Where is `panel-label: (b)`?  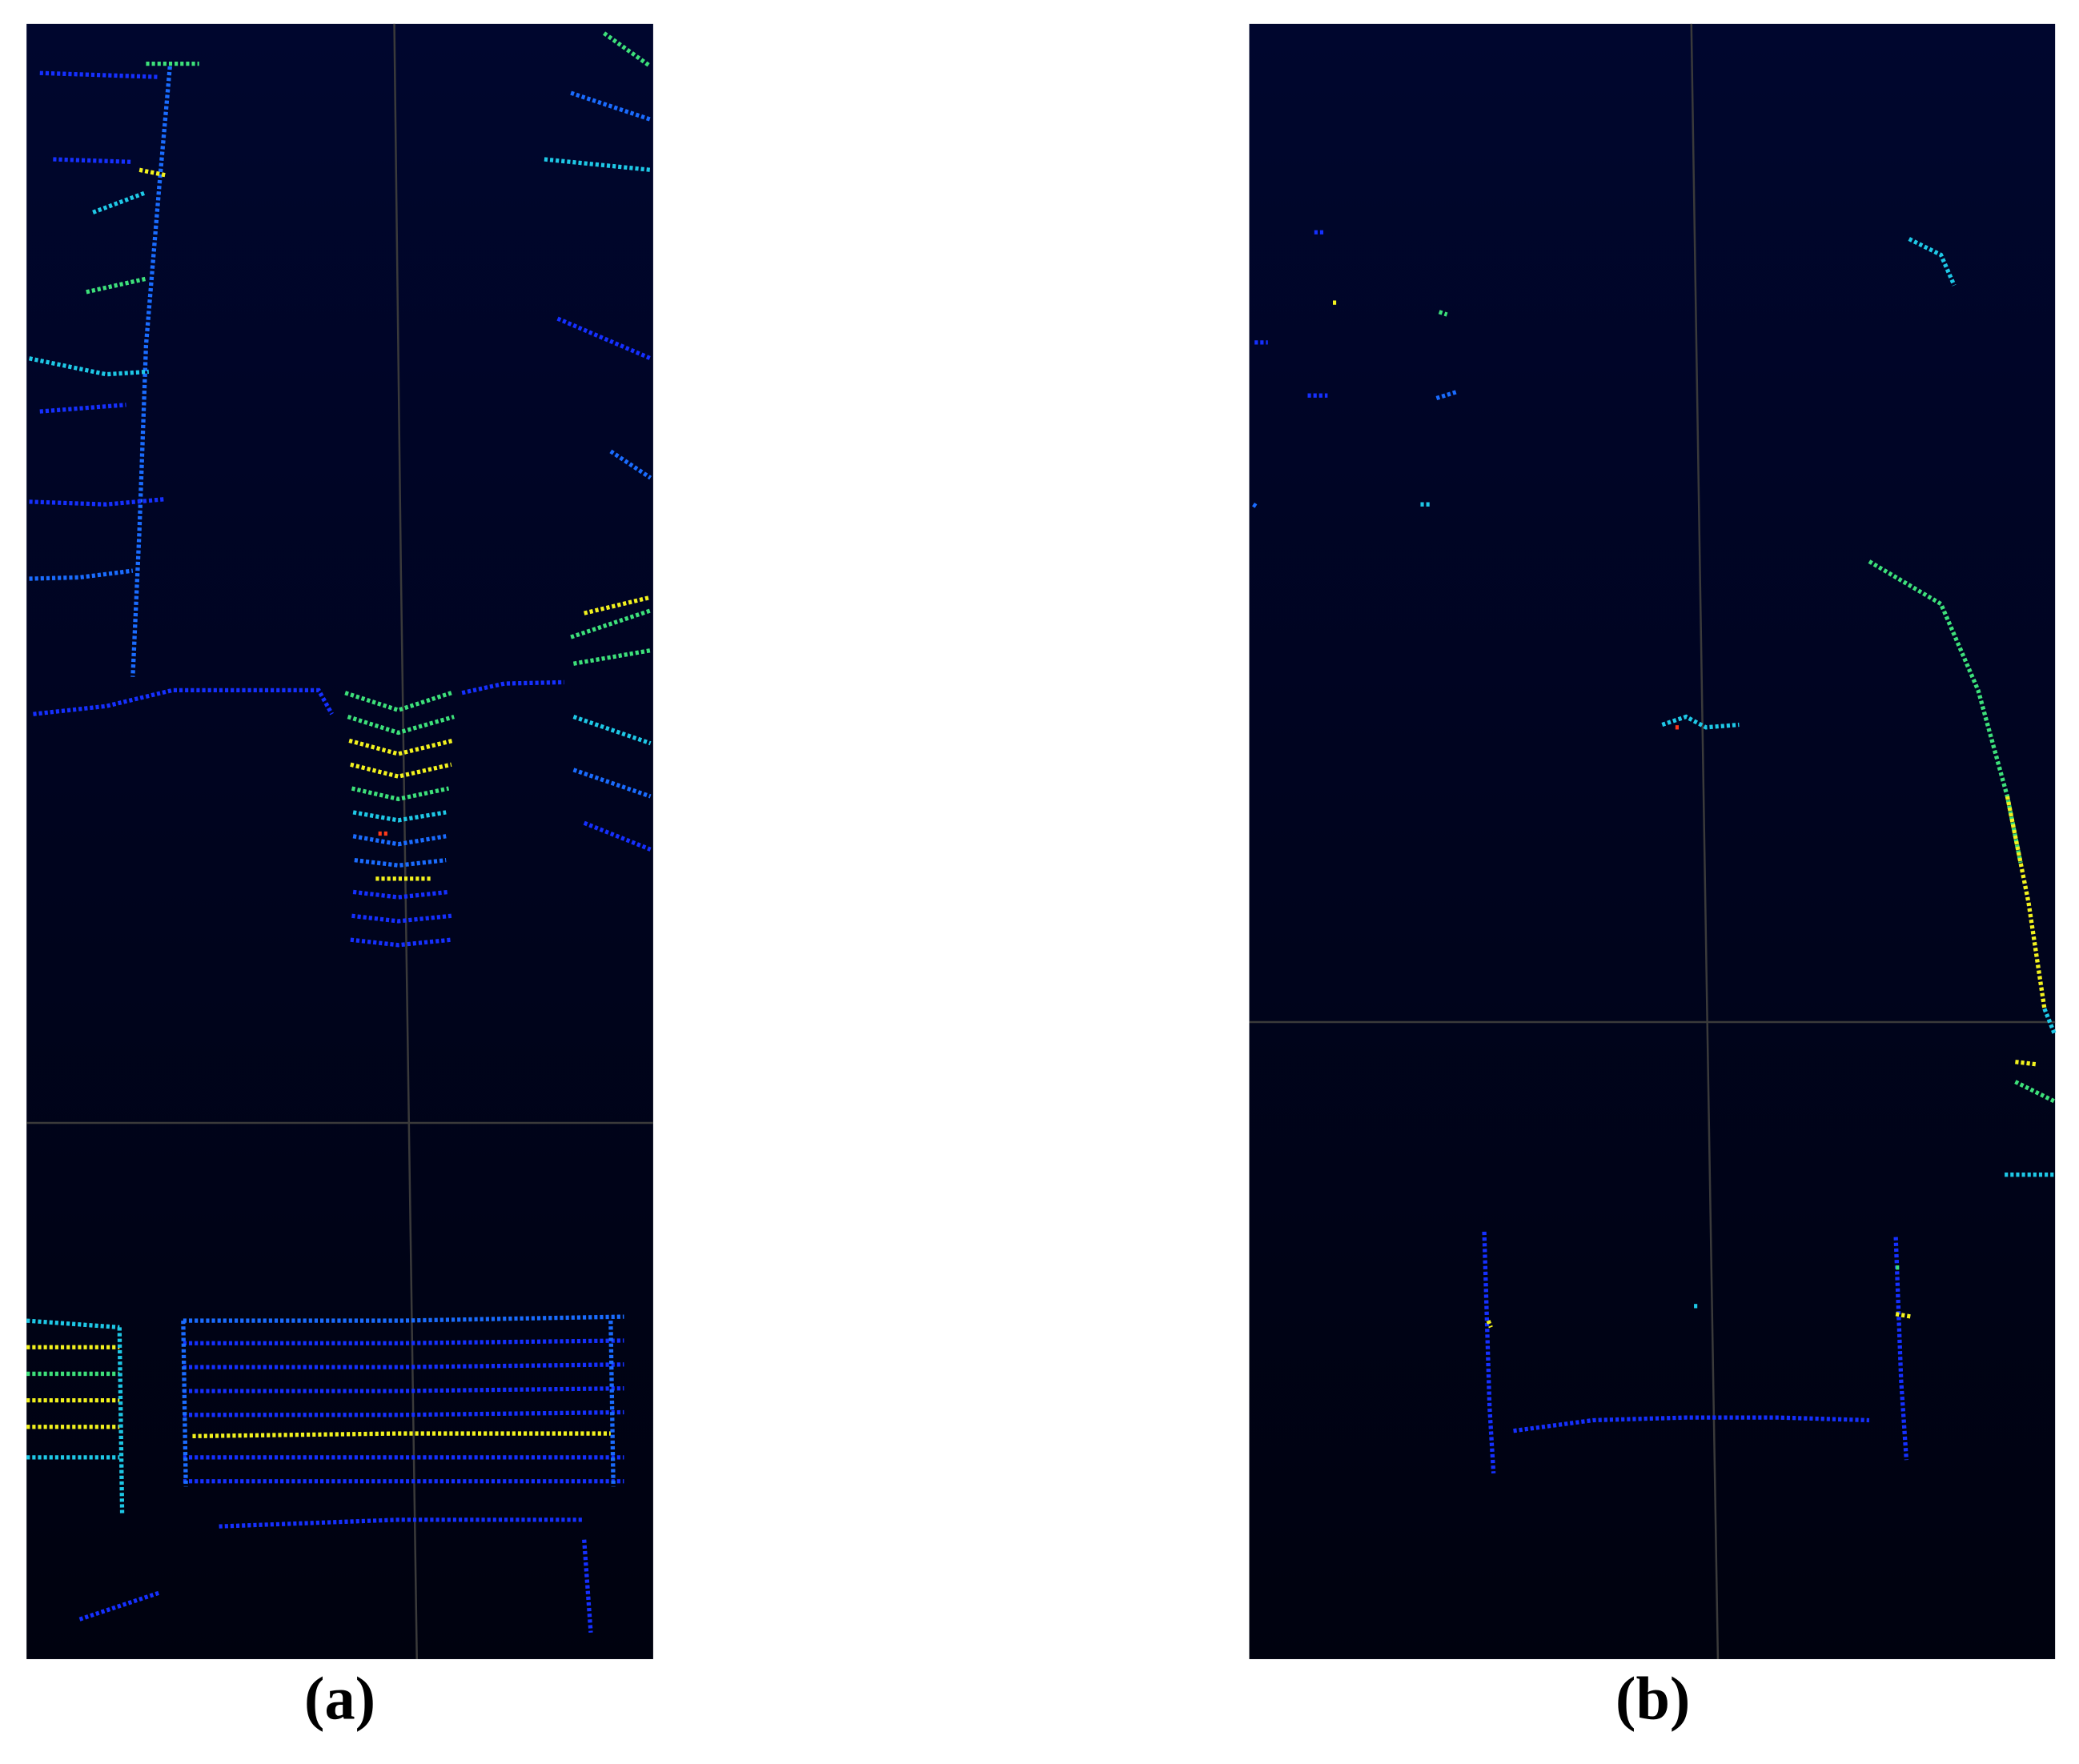 panel-label: (b) is located at coordinates (1652, 1699).